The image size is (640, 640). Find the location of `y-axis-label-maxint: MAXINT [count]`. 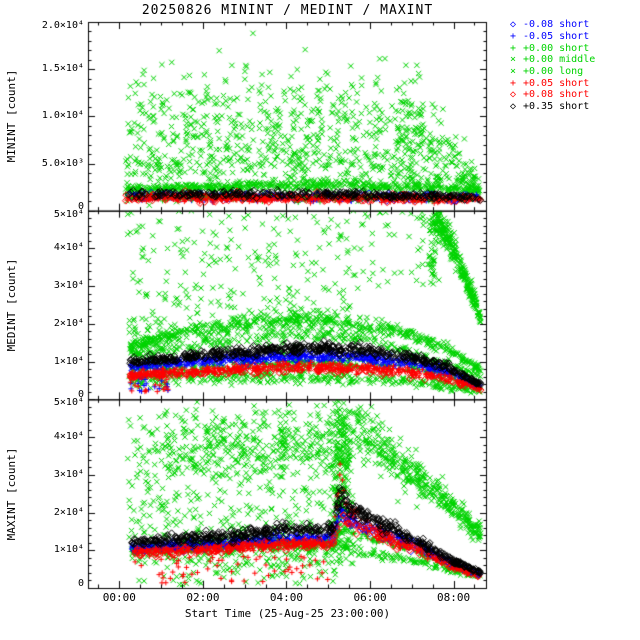

y-axis-label-maxint: MAXINT [count] is located at coordinates (11, 494).